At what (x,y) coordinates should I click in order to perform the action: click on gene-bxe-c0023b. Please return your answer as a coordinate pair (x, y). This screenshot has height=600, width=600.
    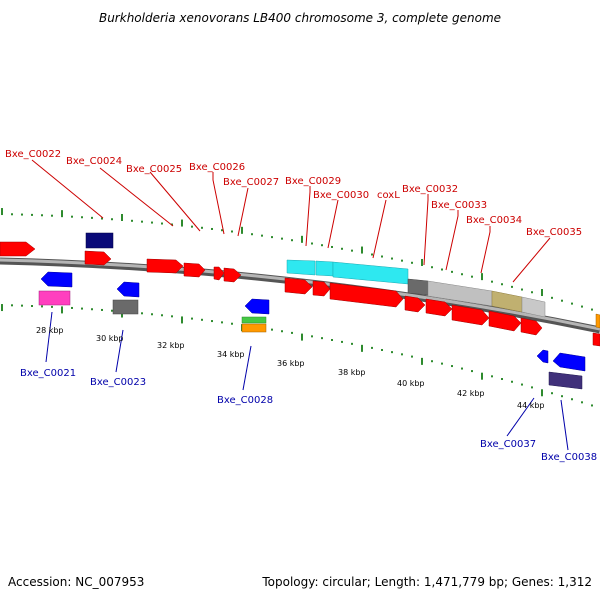
    Looking at the image, I should click on (125, 307).